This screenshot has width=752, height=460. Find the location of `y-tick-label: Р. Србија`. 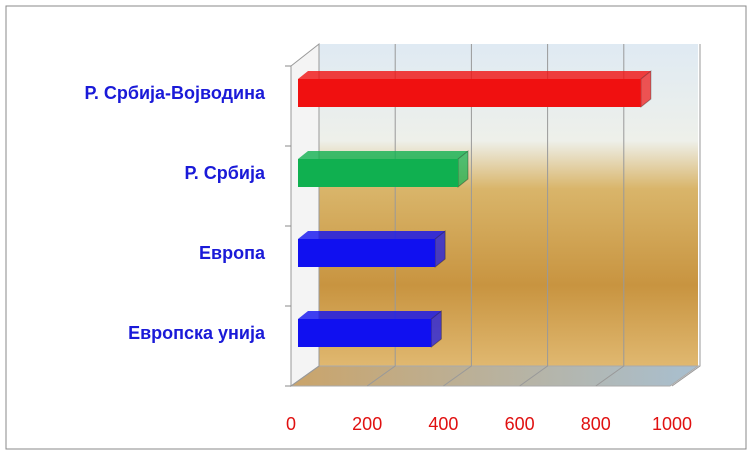

y-tick-label: Р. Србија is located at coordinates (225, 173).